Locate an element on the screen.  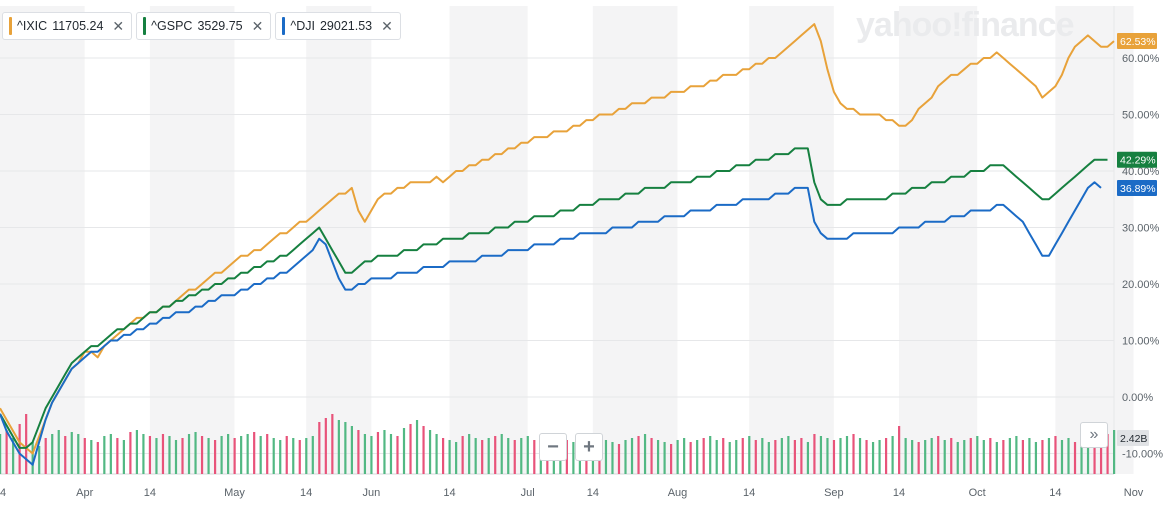
last-value-label: 36.89% is located at coordinates (1138, 189).